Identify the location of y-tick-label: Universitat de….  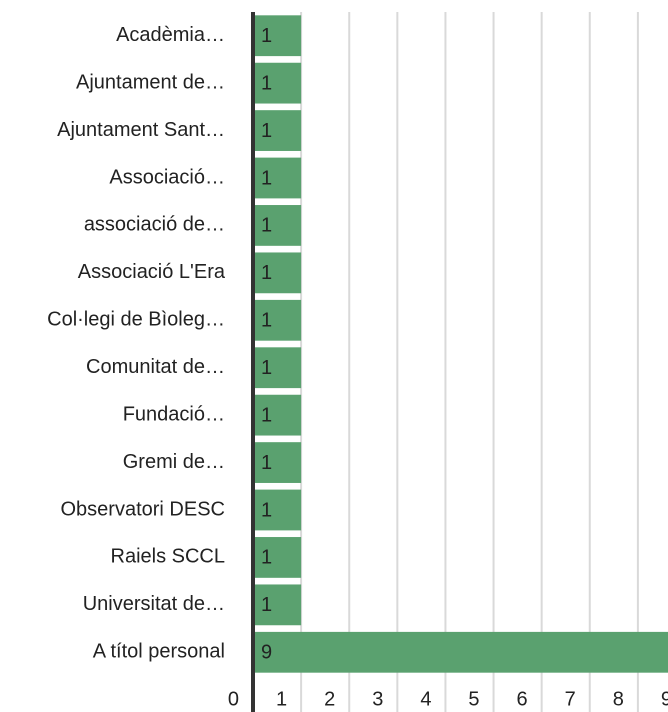
(154, 604).